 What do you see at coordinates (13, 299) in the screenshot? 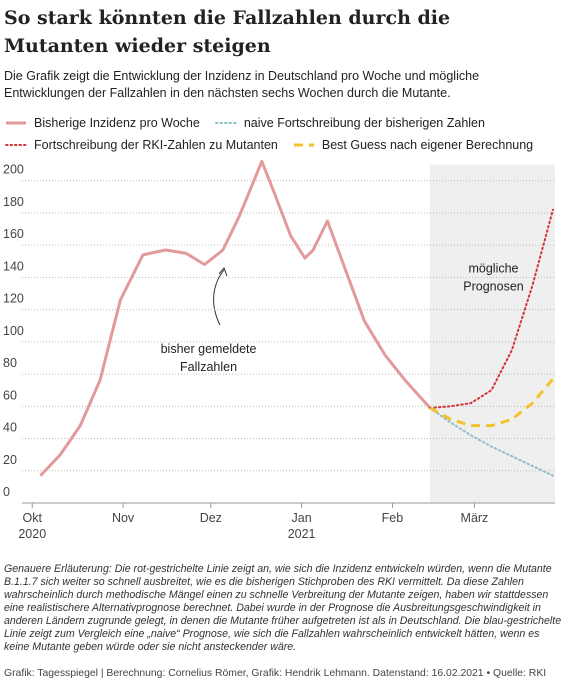
I see `y-tick-label: 120` at bounding box center [13, 299].